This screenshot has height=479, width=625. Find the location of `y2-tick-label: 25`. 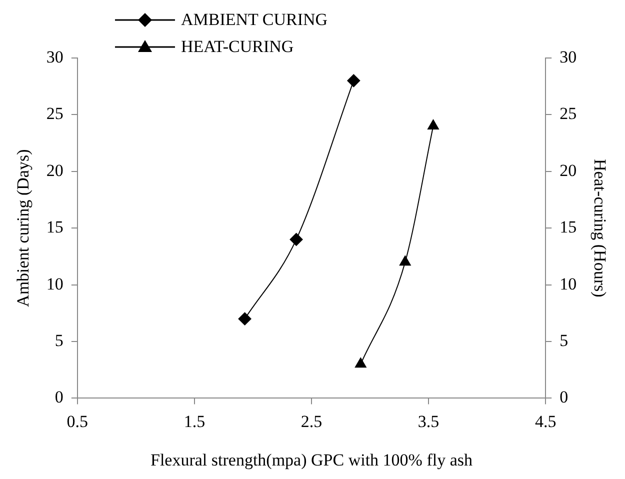

y2-tick-label: 25 is located at coordinates (568, 114).